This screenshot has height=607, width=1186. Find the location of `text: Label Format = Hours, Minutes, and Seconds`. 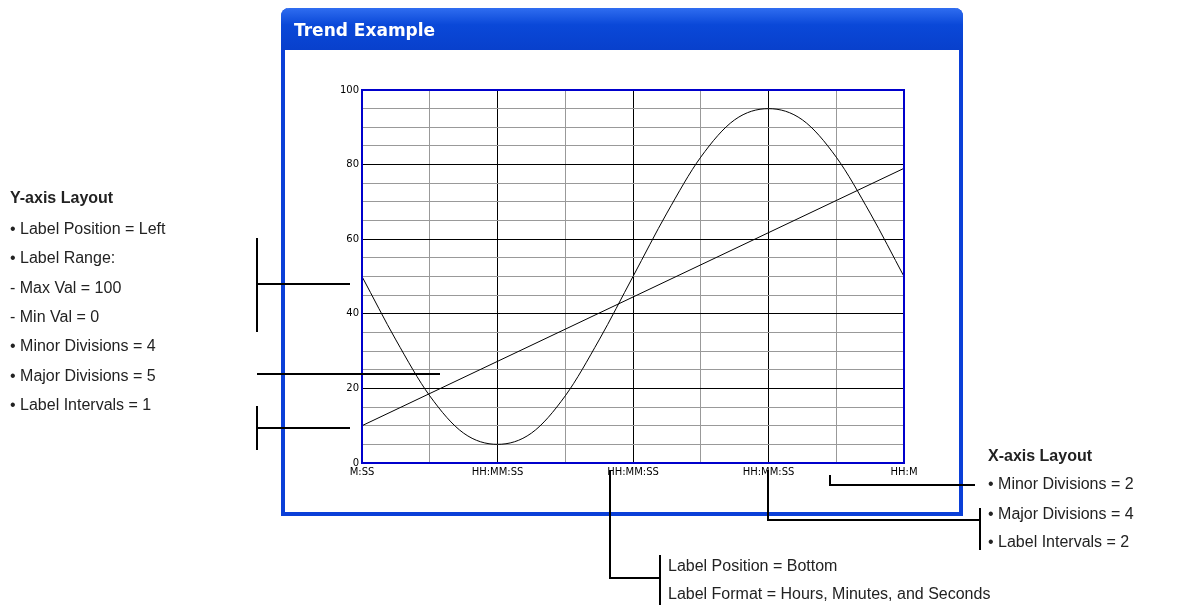

text: Label Format = Hours, Minutes, and Seconds is located at coordinates (829, 594).